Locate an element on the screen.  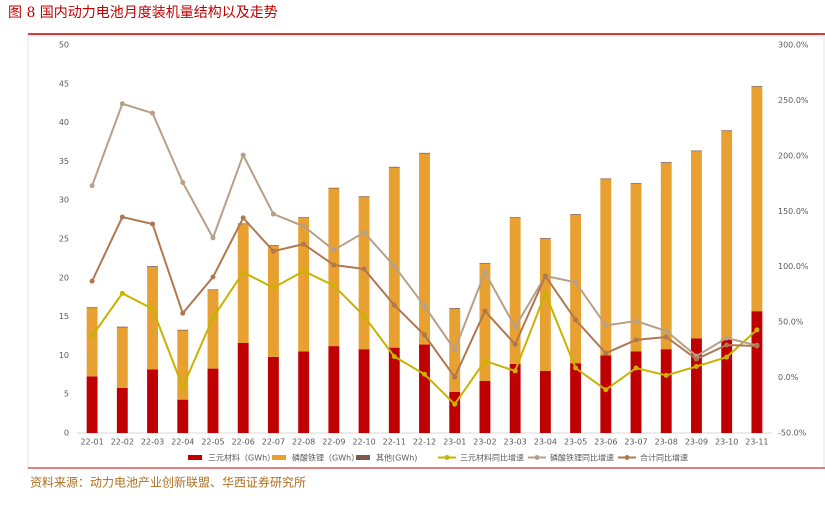
chart-title: 图 8 国内动力电池月度装机量结构以及走势 is located at coordinates (143, 13).